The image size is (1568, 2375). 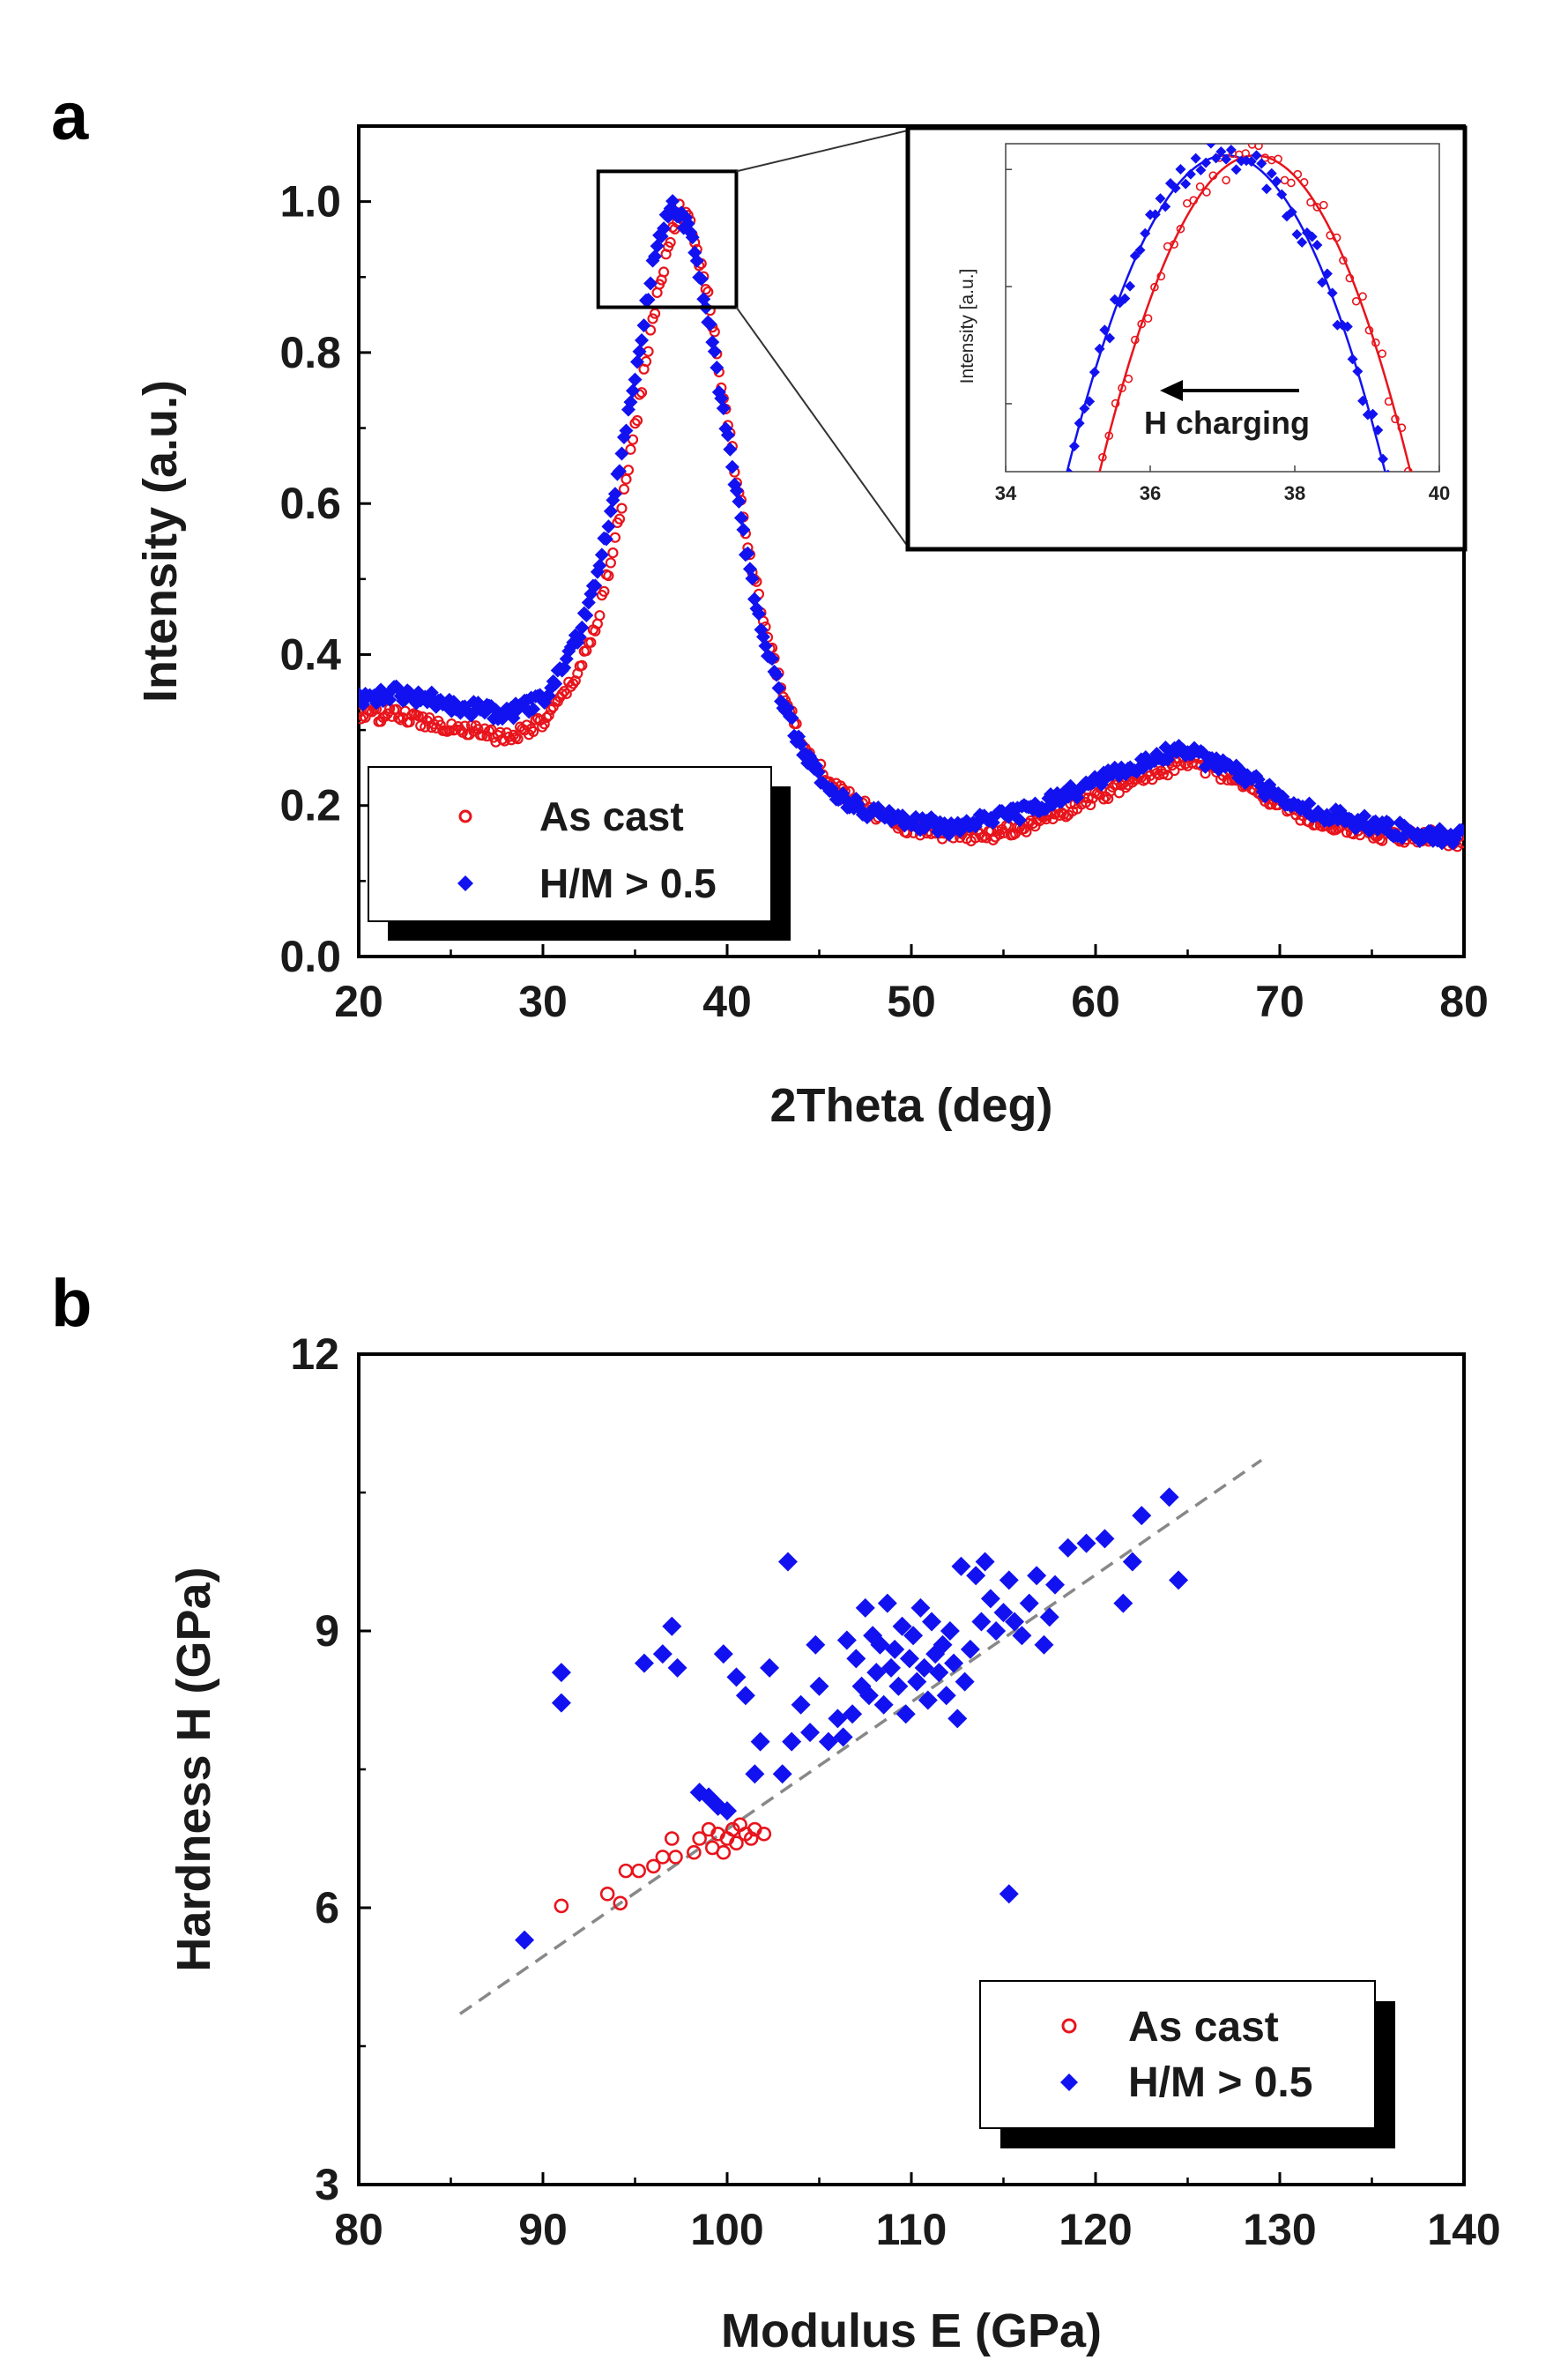 I want to click on inset-plot-frame, so click(x=1222, y=308).